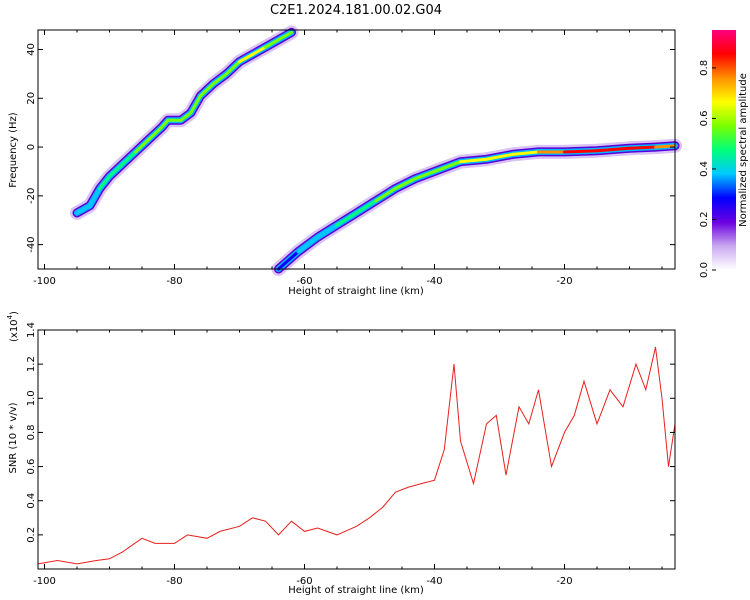  What do you see at coordinates (14, 330) in the screenshot?
I see `snr-scale-prefix: (x10` at bounding box center [14, 330].